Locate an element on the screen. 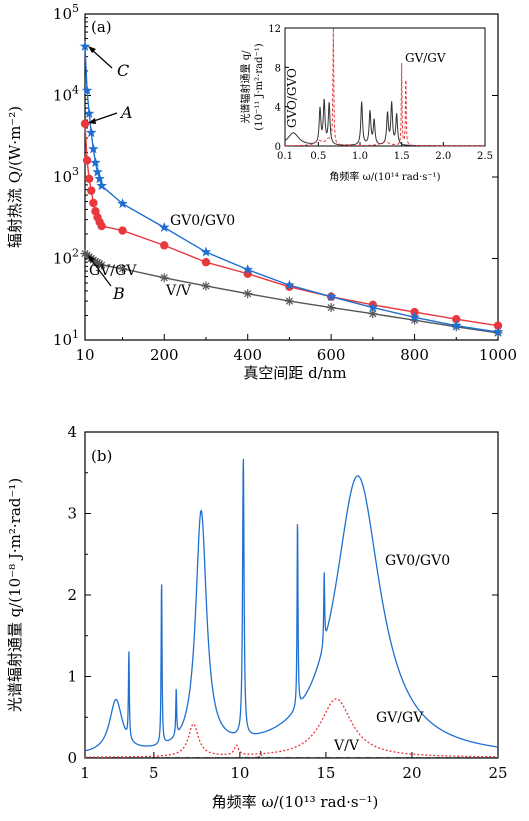 This screenshot has height=821, width=529. inset-label-gvo: GVO/GVO is located at coordinates (292, 98).